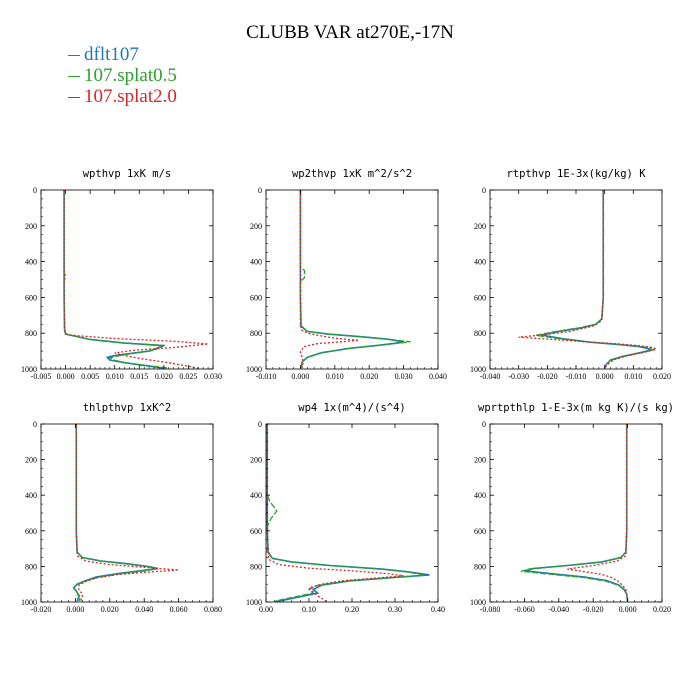 This screenshot has width=700, height=700. I want to click on legend-item-splat2-0: 107.splat2.0, so click(122, 96).